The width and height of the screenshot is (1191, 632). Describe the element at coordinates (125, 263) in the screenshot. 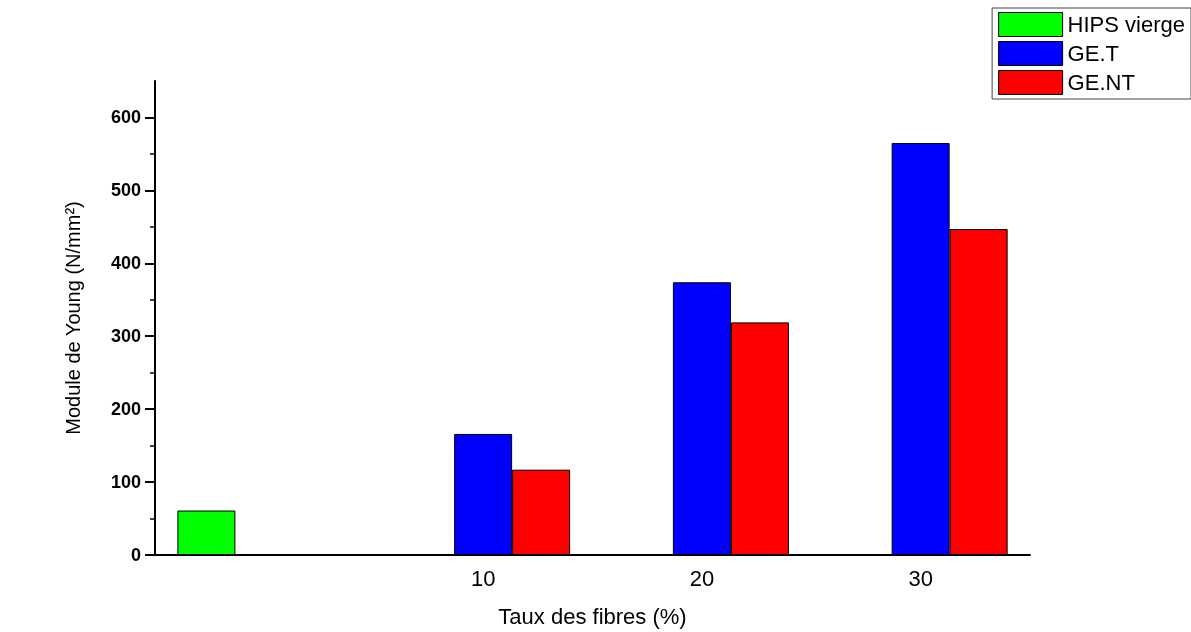

I see `y-tick-label: 400` at that location.